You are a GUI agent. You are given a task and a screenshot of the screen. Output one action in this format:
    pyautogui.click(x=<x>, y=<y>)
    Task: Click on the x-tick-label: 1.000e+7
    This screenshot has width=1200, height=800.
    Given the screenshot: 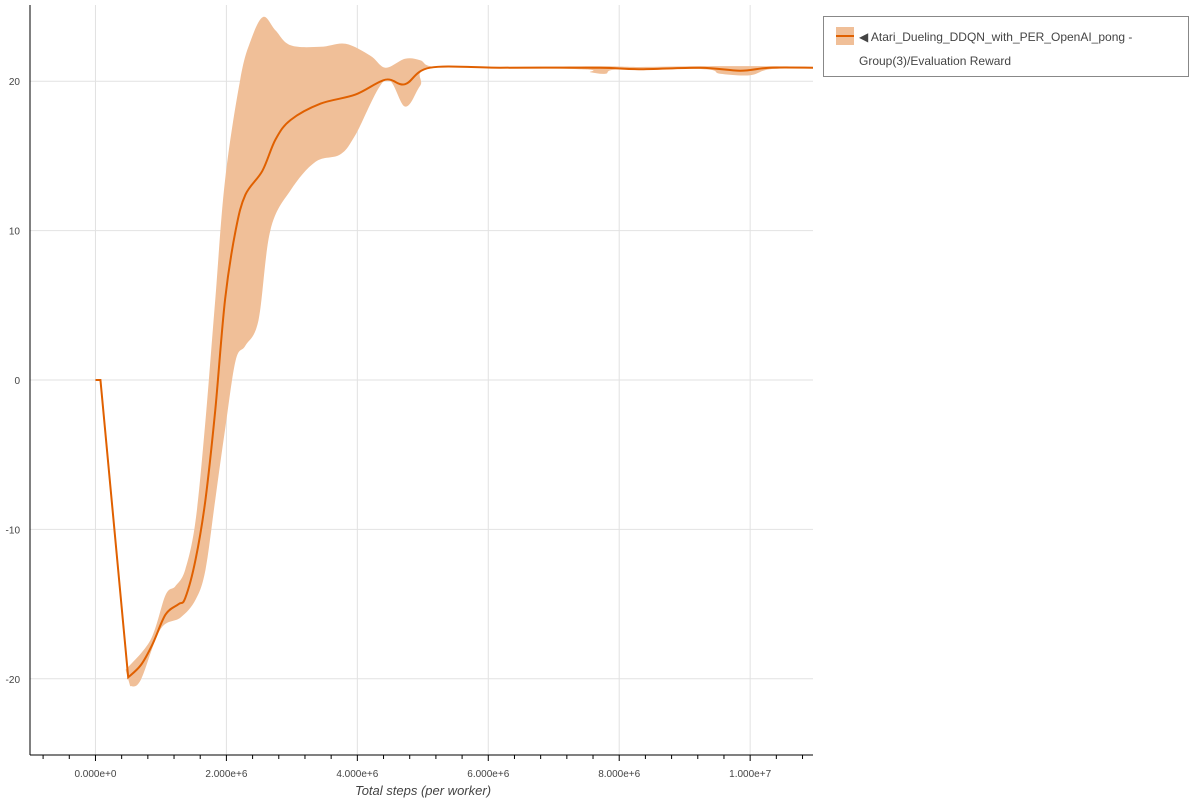 What is the action you would take?
    pyautogui.click(x=750, y=774)
    